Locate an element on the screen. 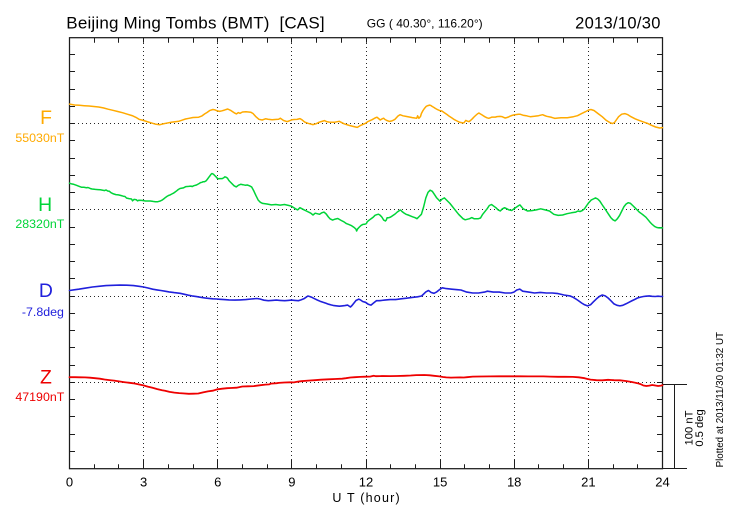  svg-text: 0 is located at coordinates (69, 482).